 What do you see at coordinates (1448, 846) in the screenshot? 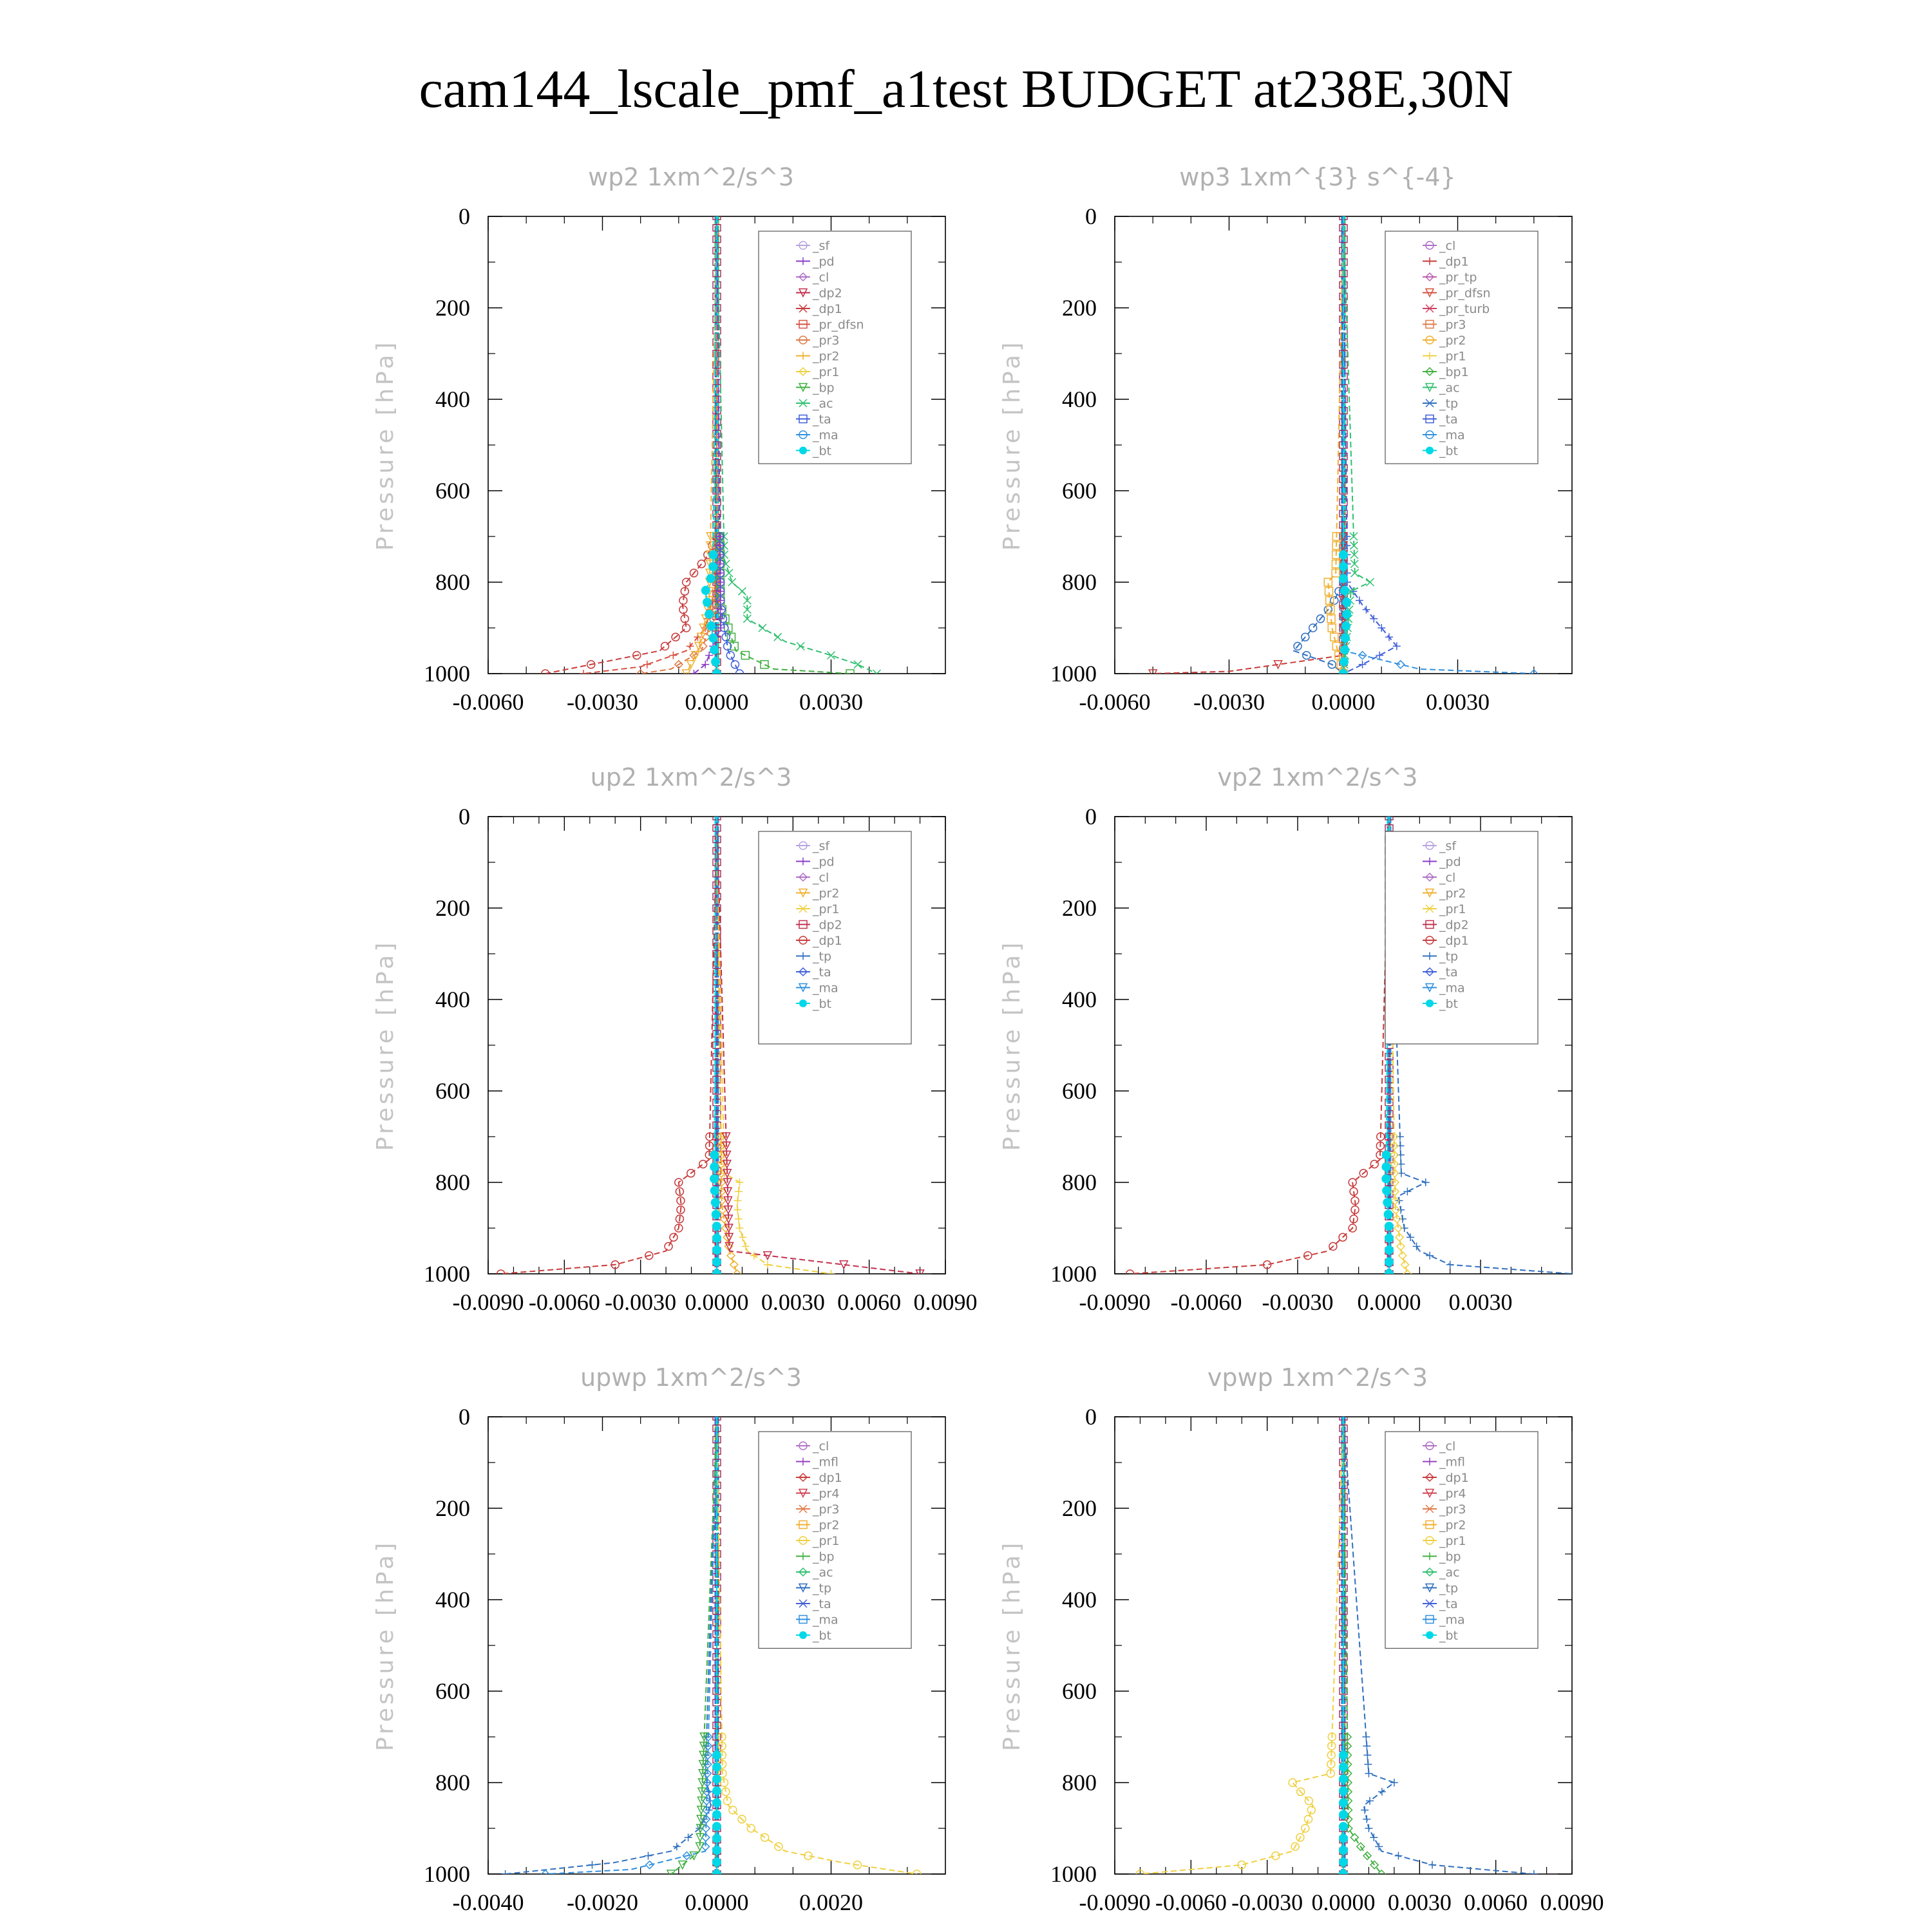
I see `legend-label: _sf` at bounding box center [1448, 846].